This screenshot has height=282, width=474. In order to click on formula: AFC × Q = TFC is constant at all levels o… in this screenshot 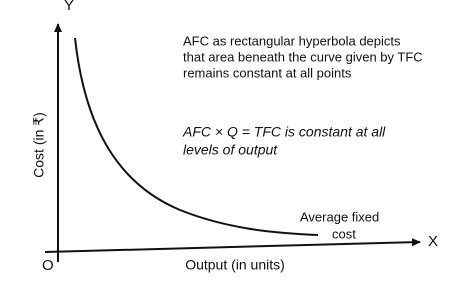, I will do `click(284, 141)`.